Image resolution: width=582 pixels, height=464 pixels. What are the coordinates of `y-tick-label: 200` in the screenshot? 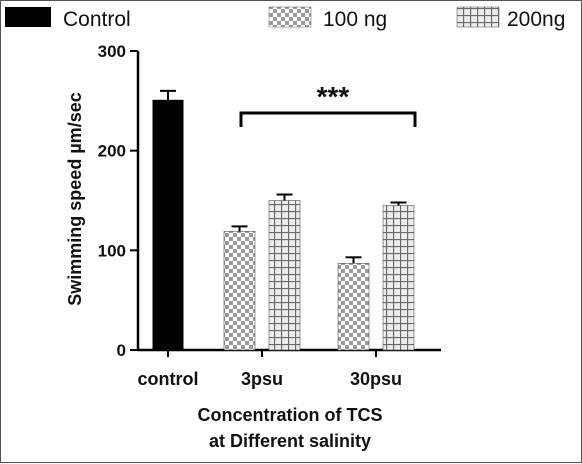 It's located at (112, 151).